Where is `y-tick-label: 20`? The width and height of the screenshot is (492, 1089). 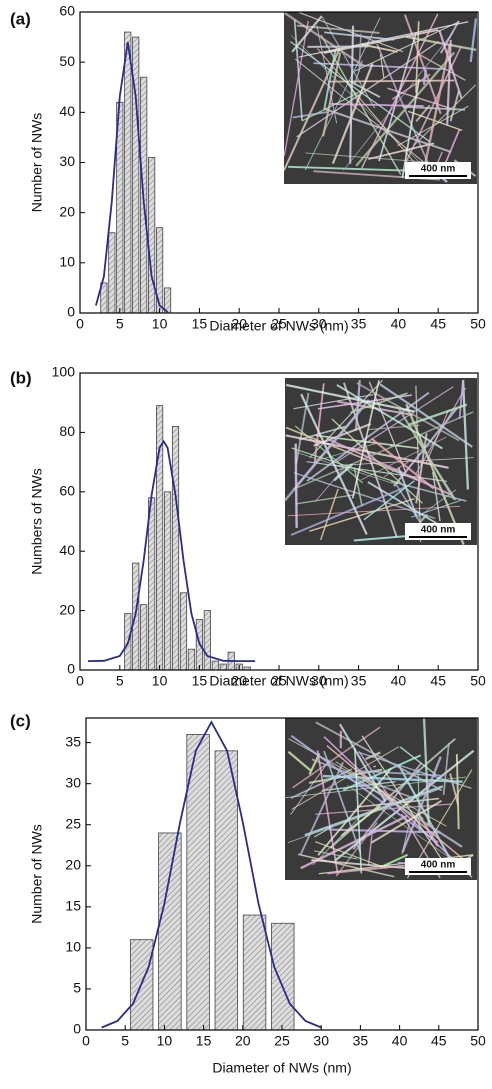 y-tick-label: 20 is located at coordinates (67, 609).